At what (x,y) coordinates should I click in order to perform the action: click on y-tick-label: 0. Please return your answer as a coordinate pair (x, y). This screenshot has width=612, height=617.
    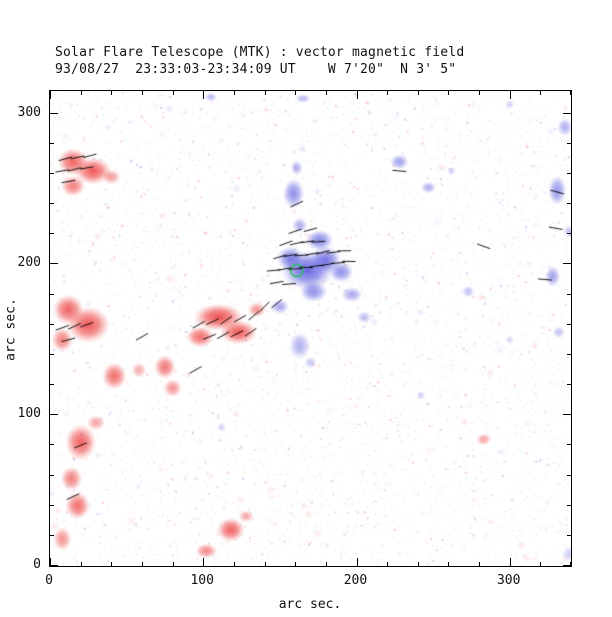
    Looking at the image, I should click on (37, 564).